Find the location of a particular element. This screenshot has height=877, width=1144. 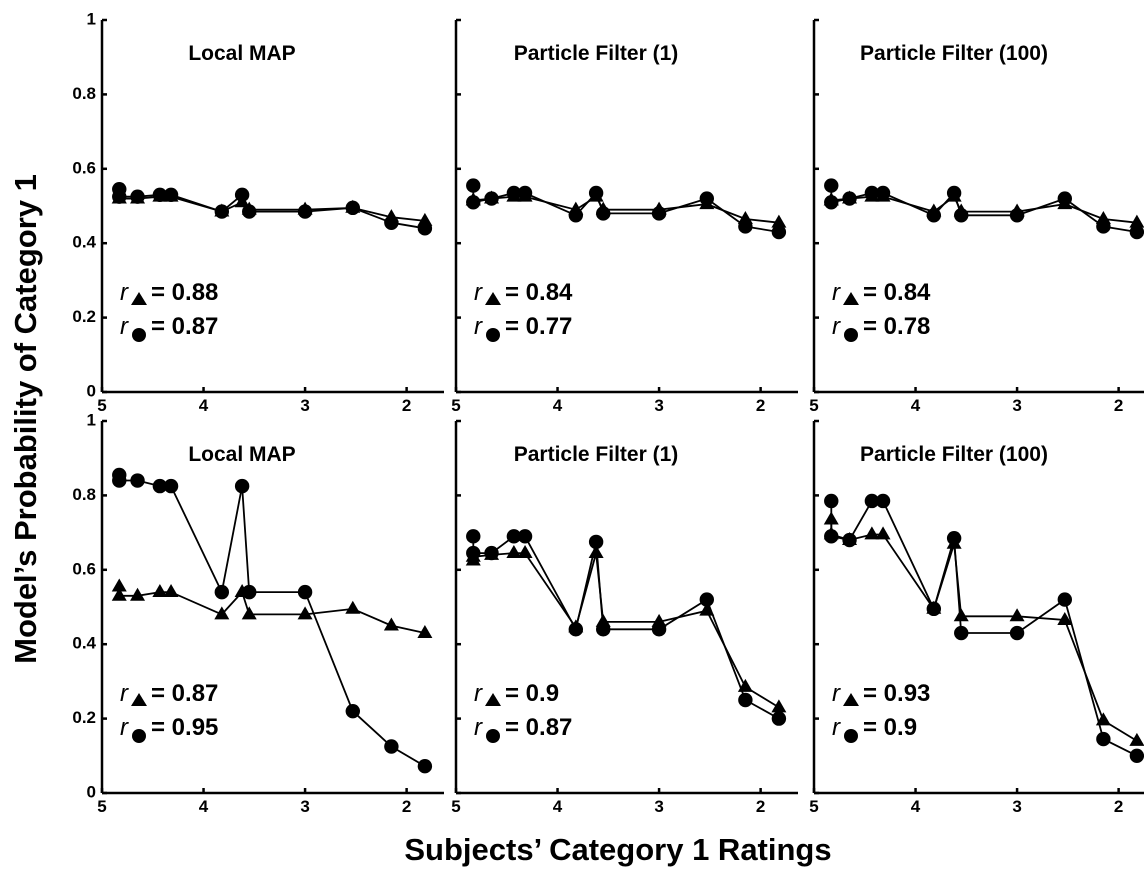

panel-title: Local MAP is located at coordinates (241, 53).